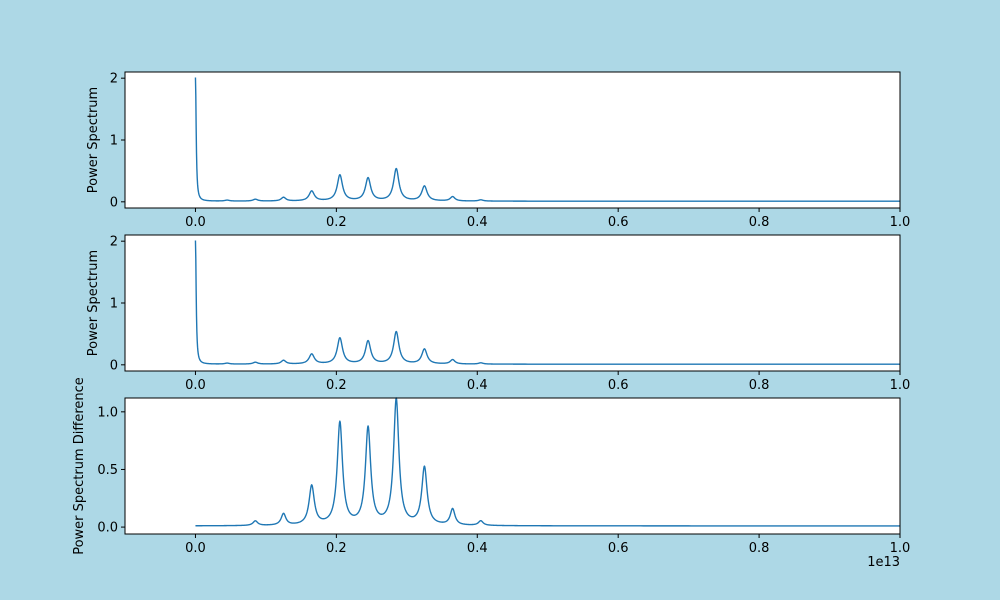 The image size is (1000, 600). Describe the element at coordinates (107, 412) in the screenshot. I see `y-tick-label: 1.0` at that location.